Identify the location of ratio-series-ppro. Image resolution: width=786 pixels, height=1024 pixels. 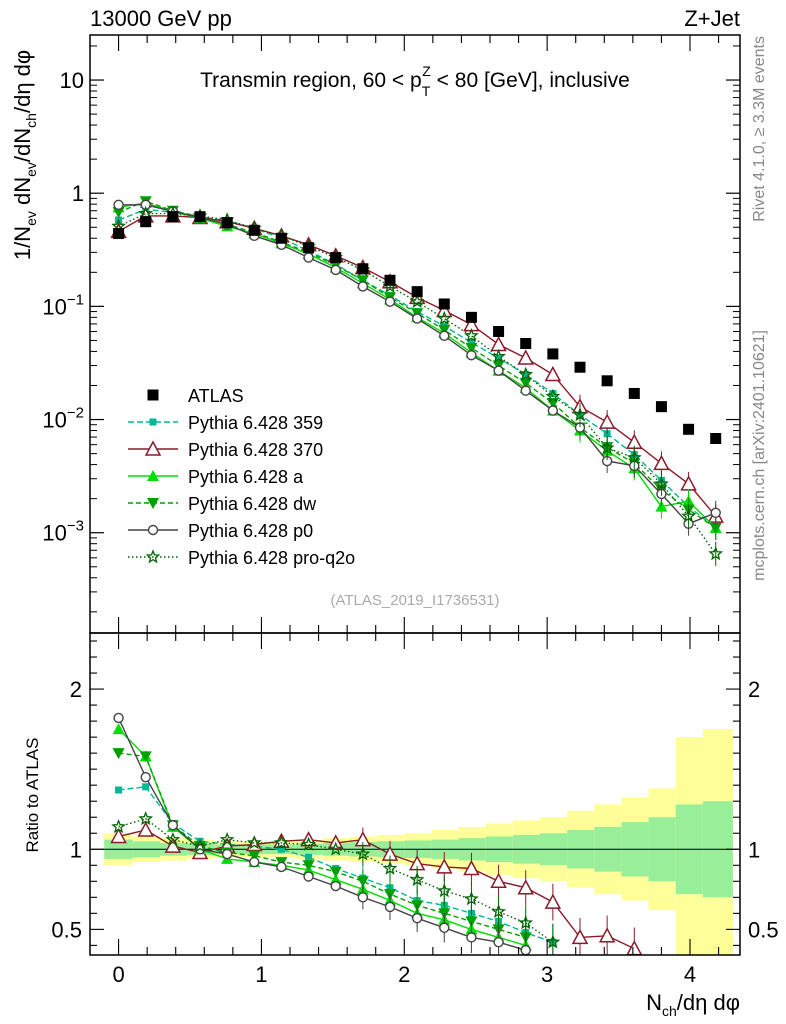
(336, 882).